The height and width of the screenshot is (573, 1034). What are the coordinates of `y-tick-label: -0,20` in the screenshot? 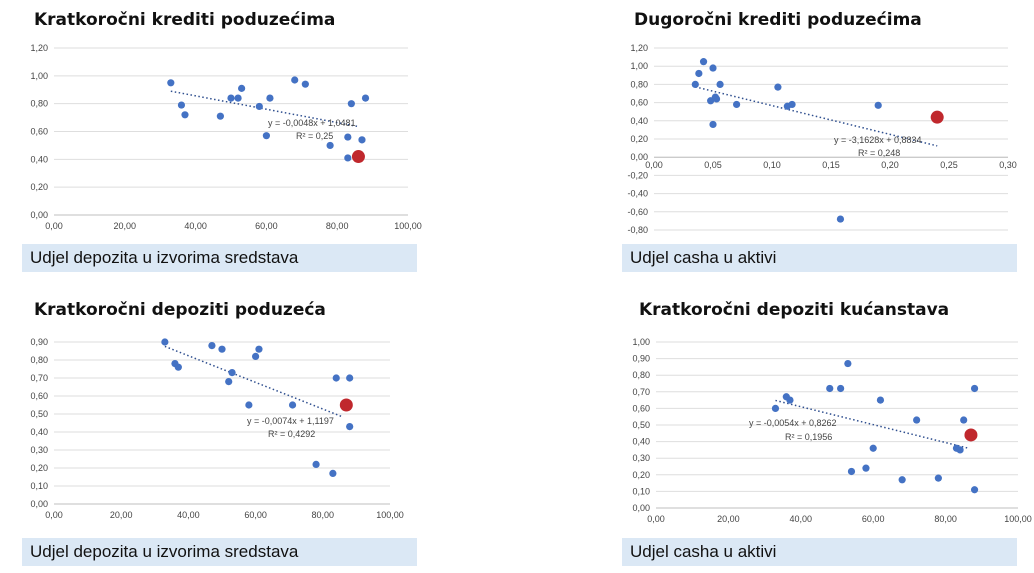 It's located at (637, 175).